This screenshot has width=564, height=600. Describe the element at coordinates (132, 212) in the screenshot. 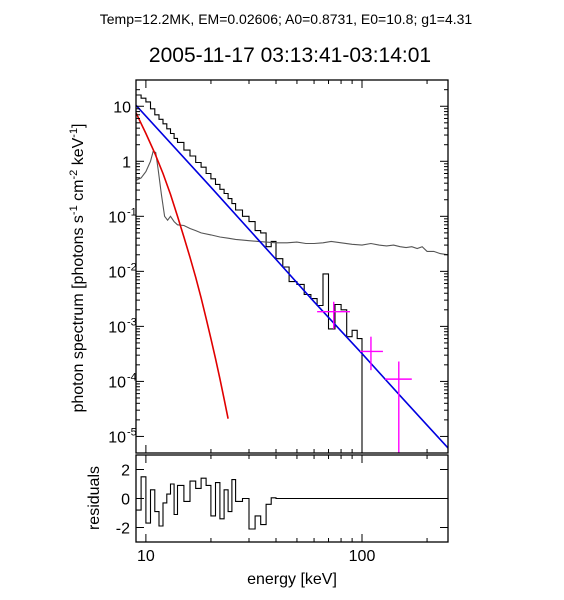

I see `y-tick-label-exponent: -1` at that location.